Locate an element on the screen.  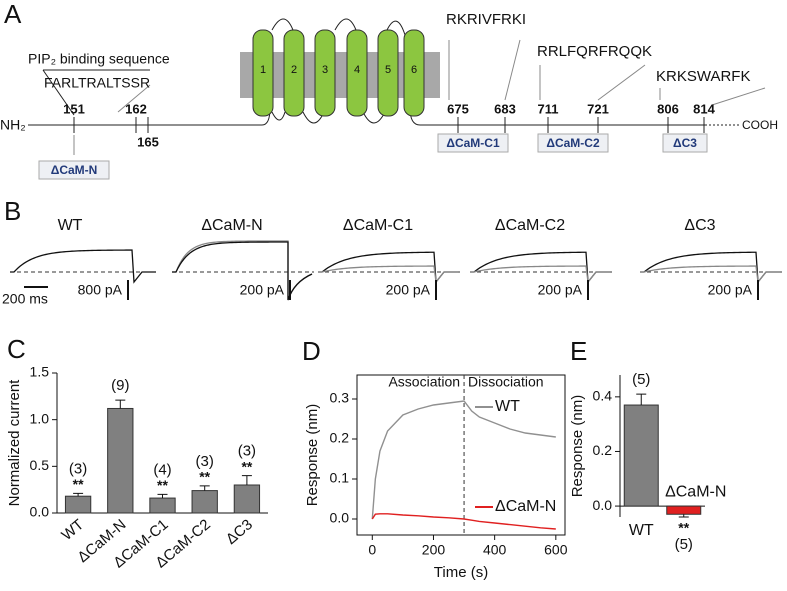
n-terminus: NH₂ is located at coordinates (13, 125).